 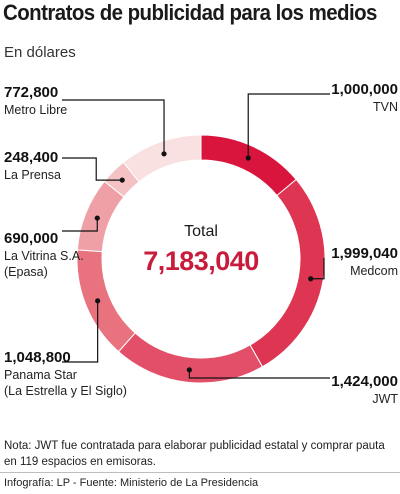 What do you see at coordinates (288, 125) in the screenshot?
I see `leader-line-tvn` at bounding box center [288, 125].